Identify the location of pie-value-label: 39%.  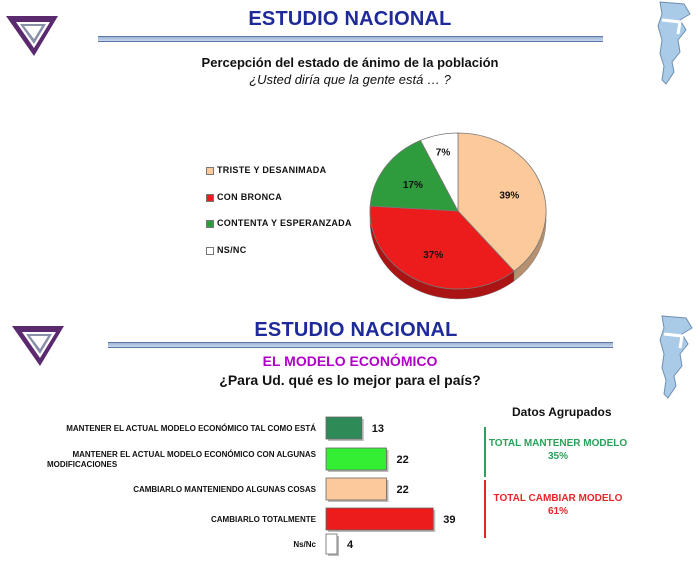
(509, 196).